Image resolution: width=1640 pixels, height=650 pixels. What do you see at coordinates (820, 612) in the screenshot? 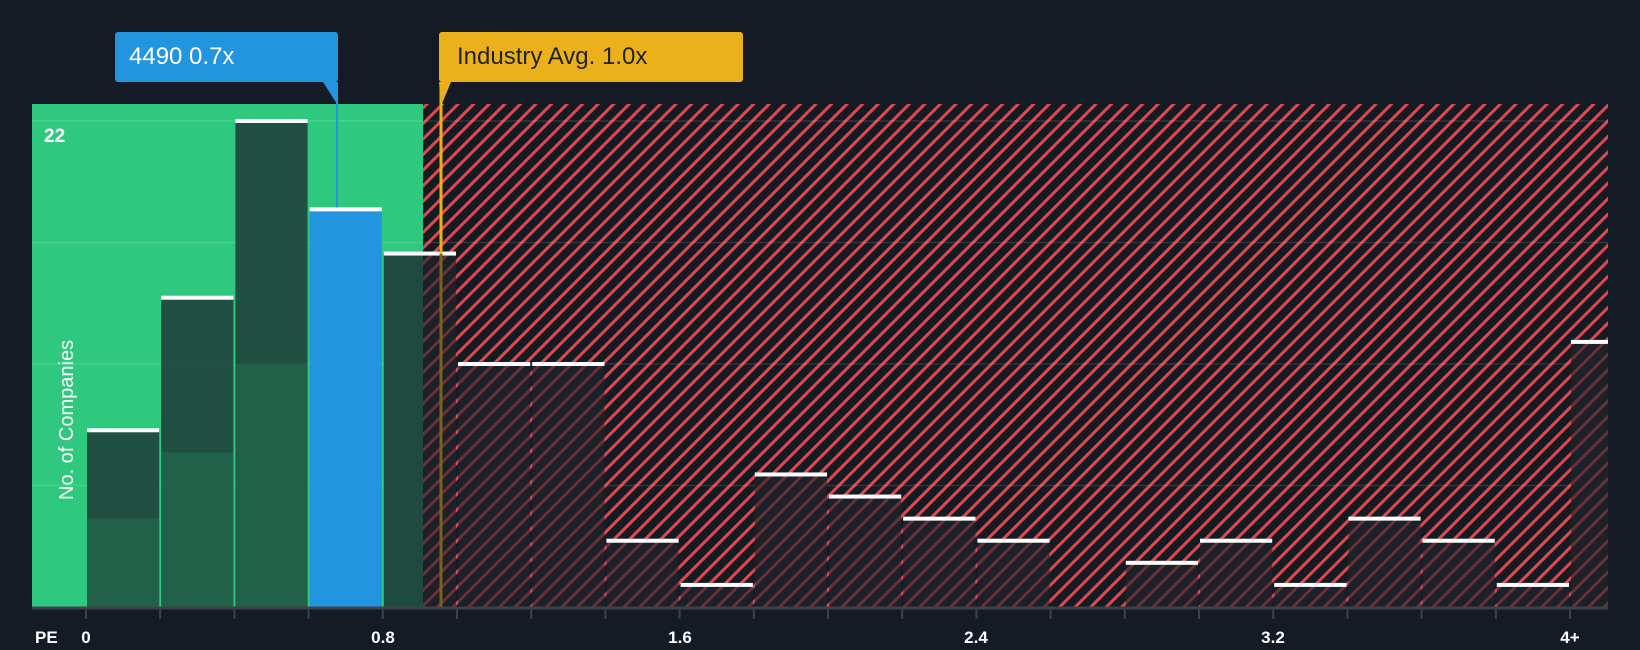
I see `x-axis` at bounding box center [820, 612].